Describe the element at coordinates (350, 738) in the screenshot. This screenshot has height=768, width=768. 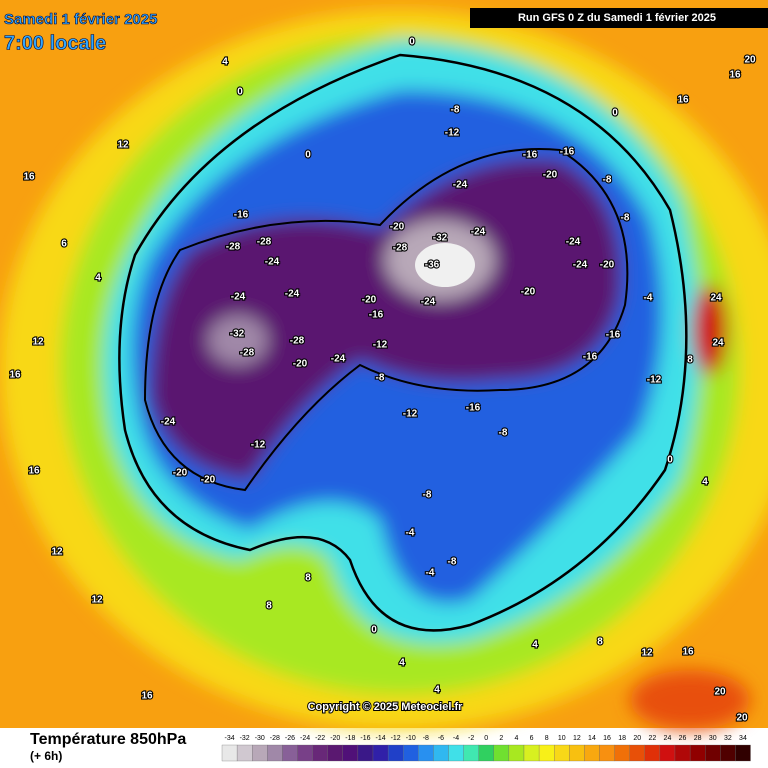
I see `scale-label: -18` at that location.